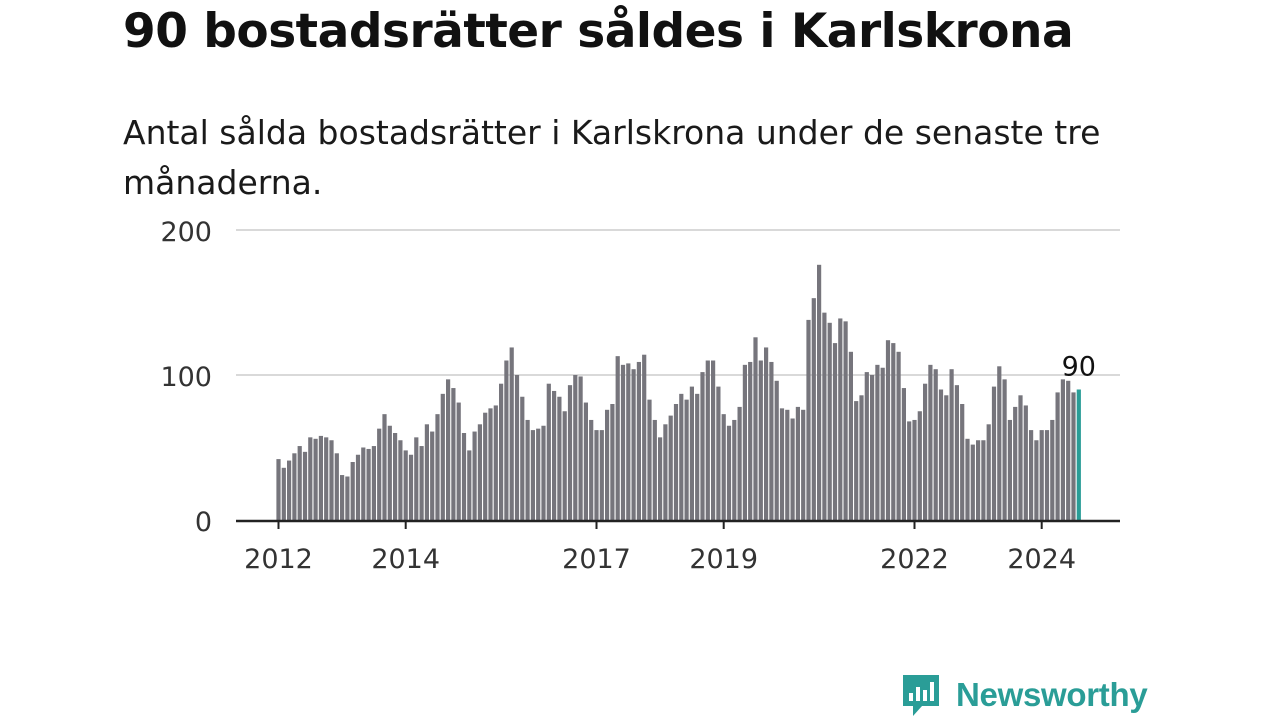  What do you see at coordinates (678, 547) in the screenshot?
I see `x-axis: 2012 2014 2017 2019 2022 2024` at bounding box center [678, 547].